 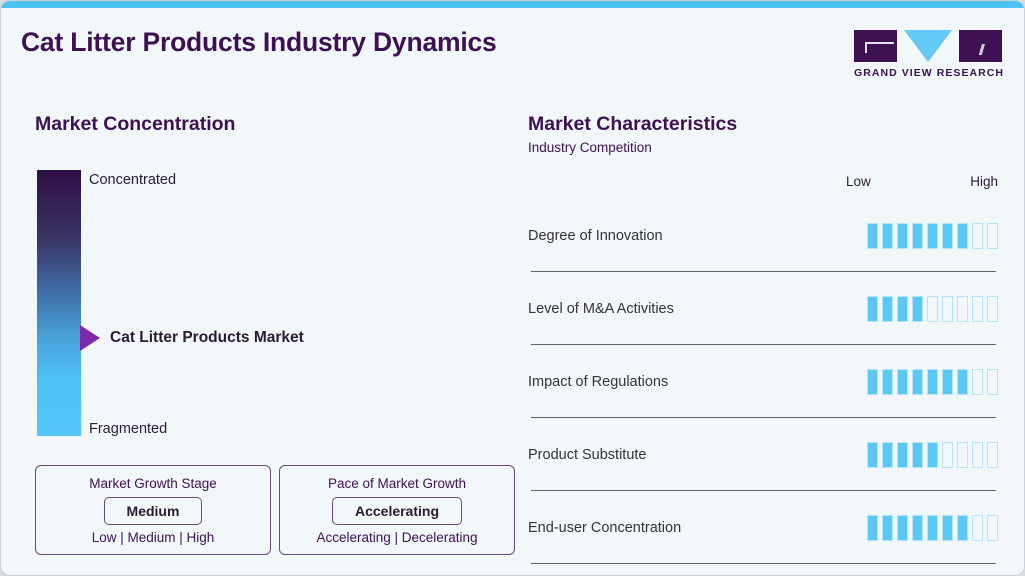 What do you see at coordinates (128, 429) in the screenshot?
I see `concentration-bottom-label: Fragmented` at bounding box center [128, 429].